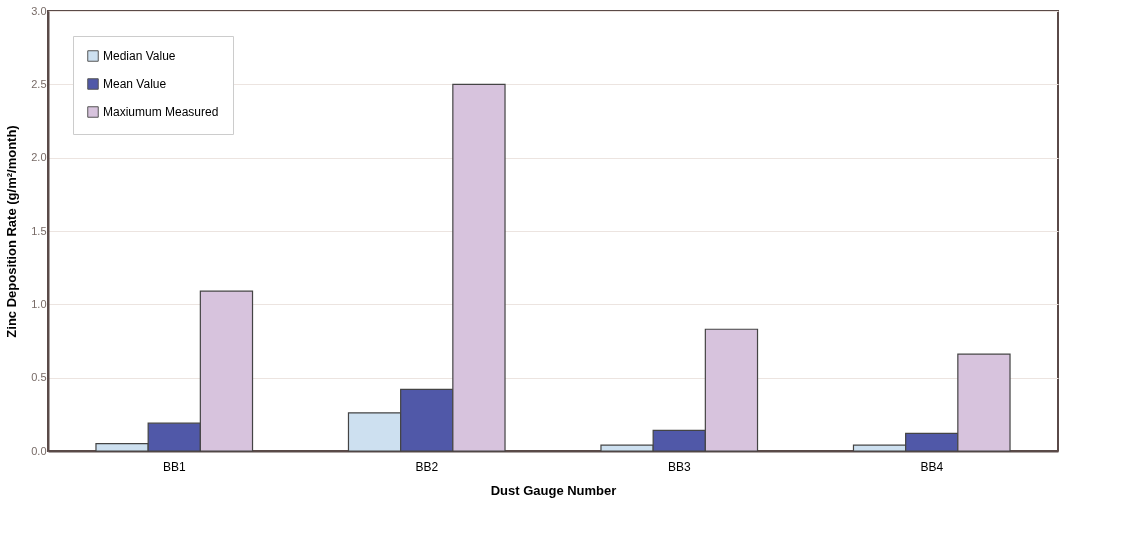  Describe the element at coordinates (39, 10) in the screenshot. I see `y-tick-label: 3.0` at that location.